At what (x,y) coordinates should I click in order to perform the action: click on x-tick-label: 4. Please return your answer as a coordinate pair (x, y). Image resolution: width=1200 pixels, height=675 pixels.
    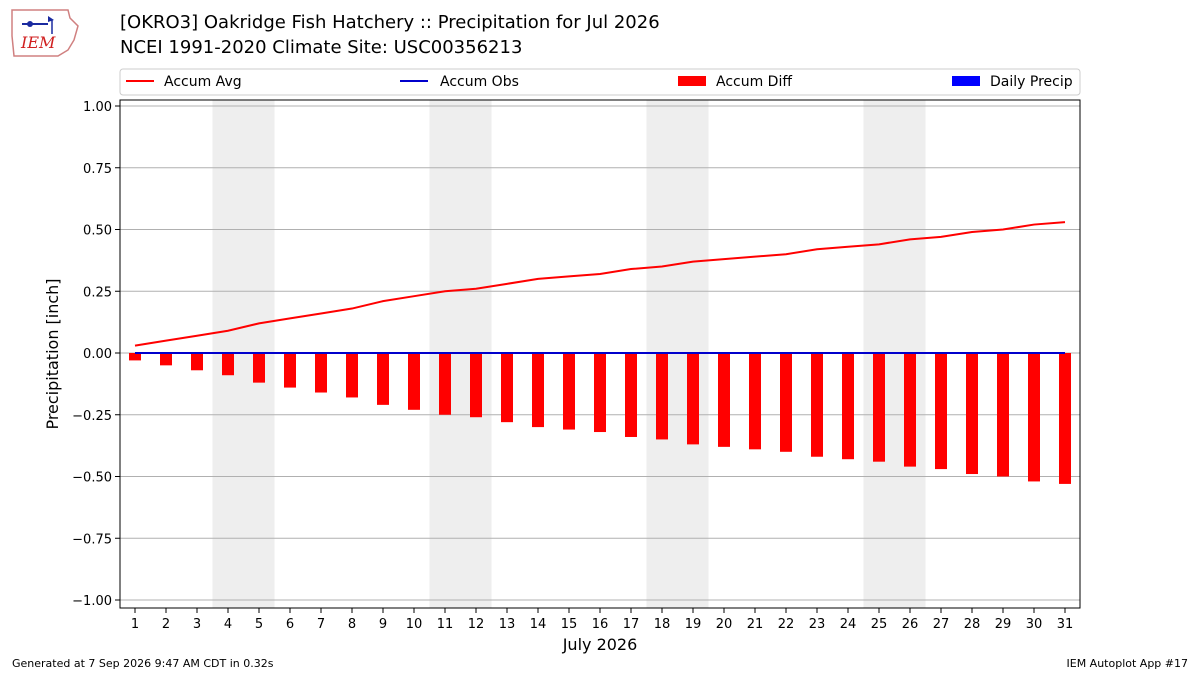
    Looking at the image, I should click on (228, 624).